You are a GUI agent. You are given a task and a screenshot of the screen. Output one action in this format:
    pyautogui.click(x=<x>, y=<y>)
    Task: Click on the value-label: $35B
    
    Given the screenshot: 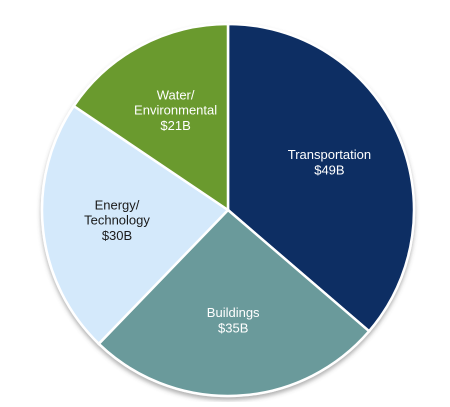 What is the action you would take?
    pyautogui.click(x=233, y=327)
    